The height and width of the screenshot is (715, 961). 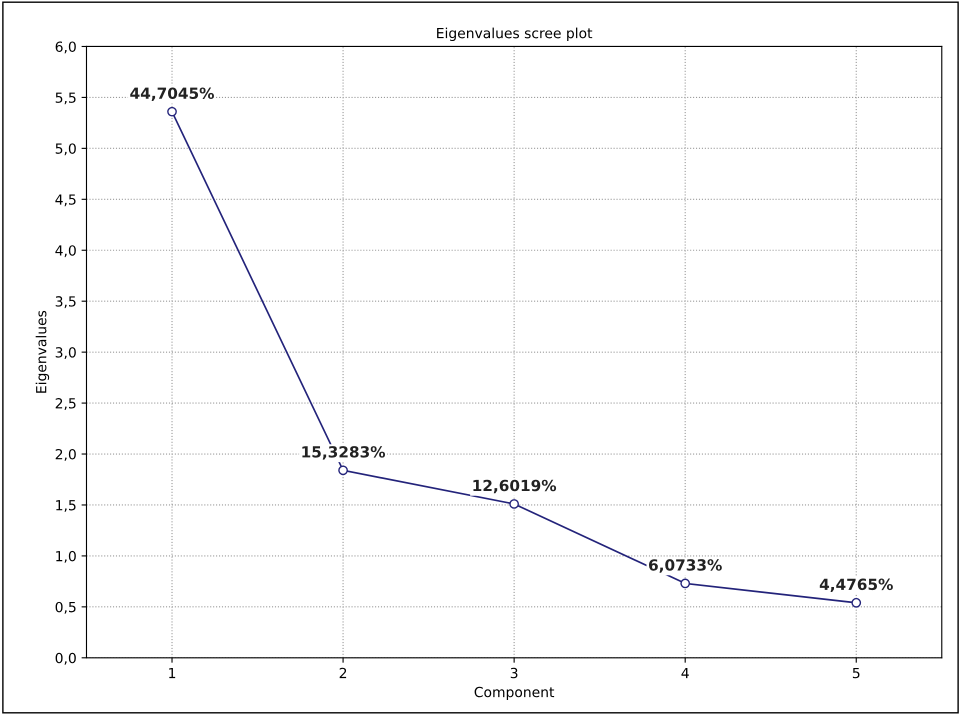 What do you see at coordinates (66, 454) in the screenshot?
I see `y-tick-label: 2,0` at bounding box center [66, 454].